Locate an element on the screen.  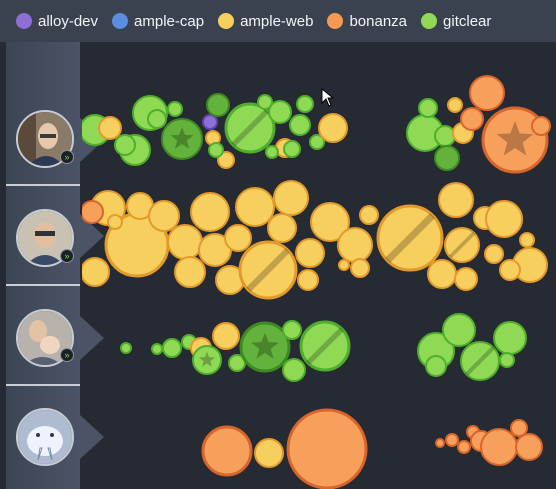
star-icon is located at coordinates (515, 138).